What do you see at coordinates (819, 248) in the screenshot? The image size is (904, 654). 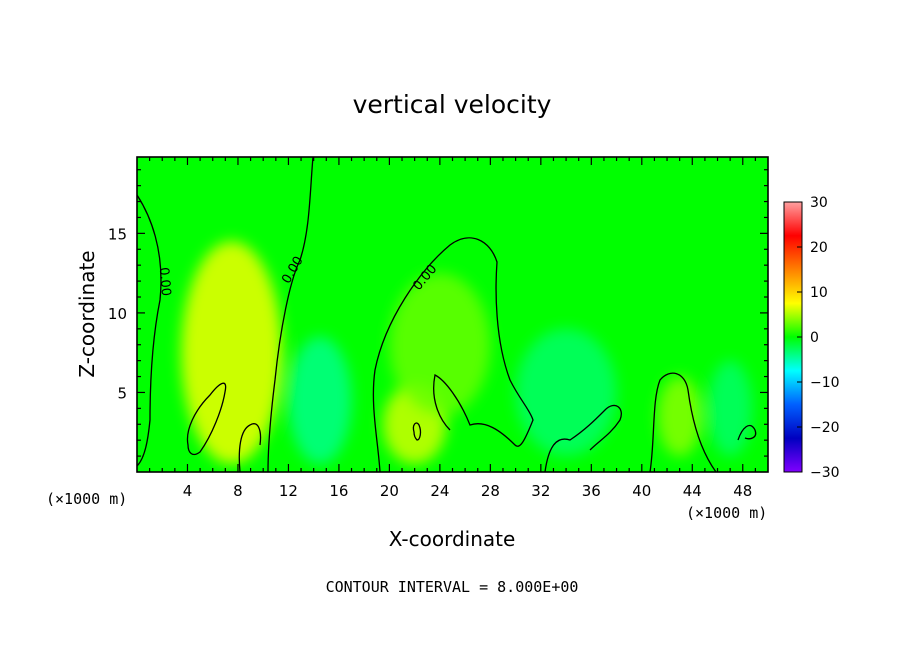 I see `colorbar-tick-label: 20` at bounding box center [819, 248].